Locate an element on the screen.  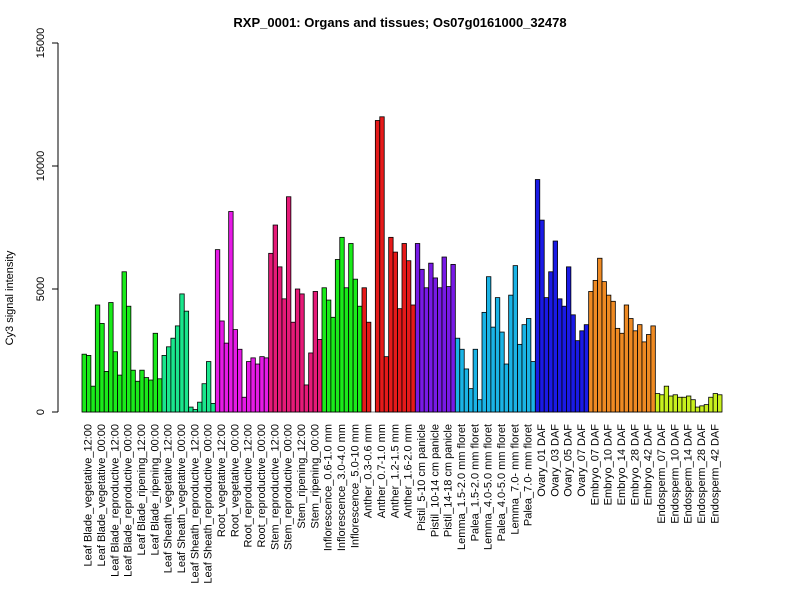
category-label: Embryo_10 DAF is located at coordinates (609, 465).